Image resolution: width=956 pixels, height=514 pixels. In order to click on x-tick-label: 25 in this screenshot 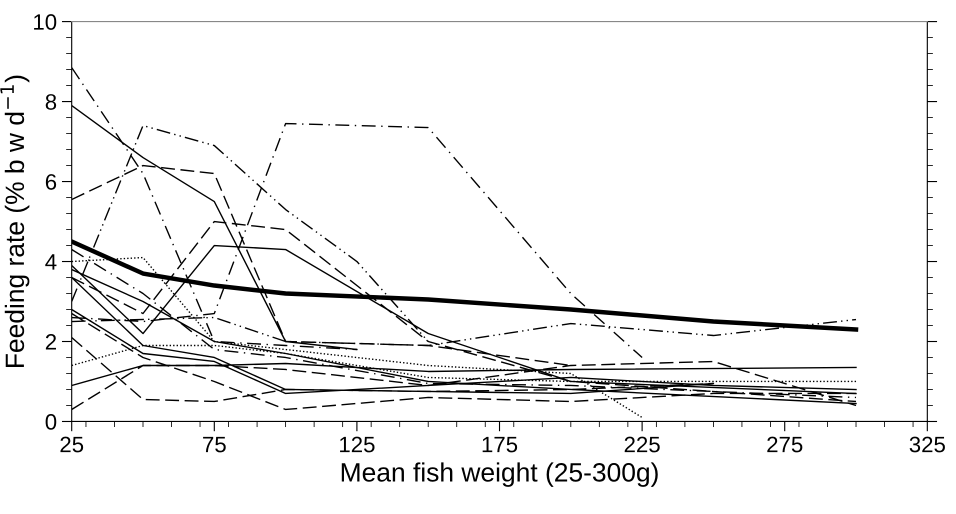, I will do `click(72, 444)`.